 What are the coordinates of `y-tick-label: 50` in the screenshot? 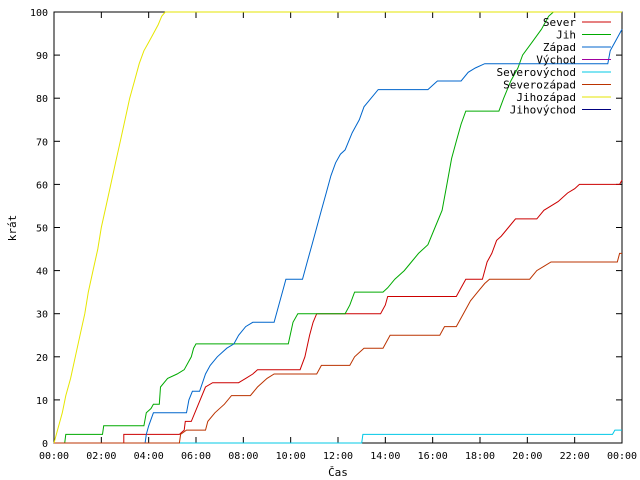 It's located at (42, 229).